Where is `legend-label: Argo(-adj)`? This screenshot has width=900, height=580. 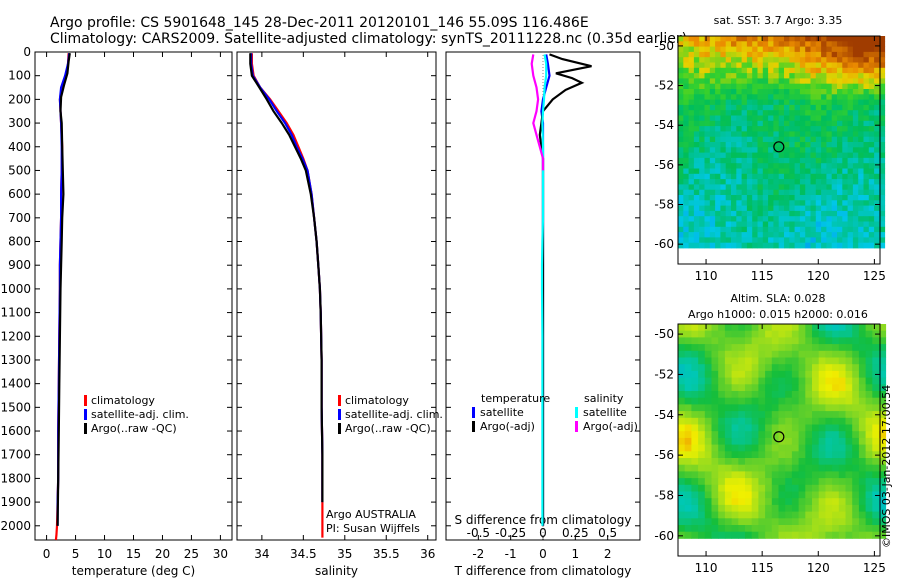
legend-label: Argo(-adj) is located at coordinates (507, 426).